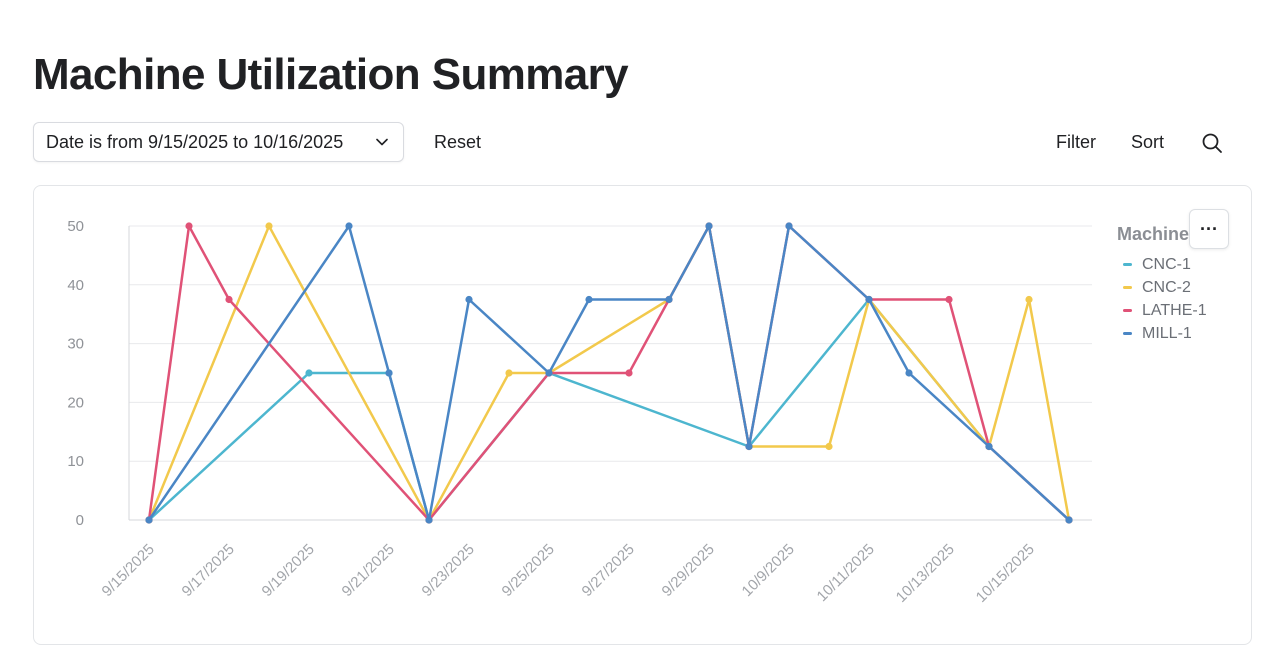  What do you see at coordinates (80, 520) in the screenshot?
I see `y-tick-label-0: 0` at bounding box center [80, 520].